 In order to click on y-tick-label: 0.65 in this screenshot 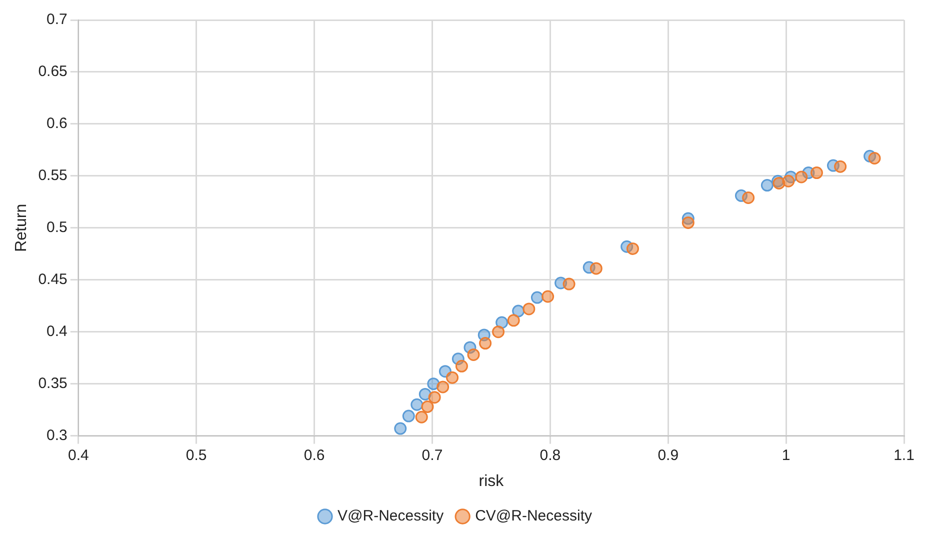, I will do `click(53, 71)`.